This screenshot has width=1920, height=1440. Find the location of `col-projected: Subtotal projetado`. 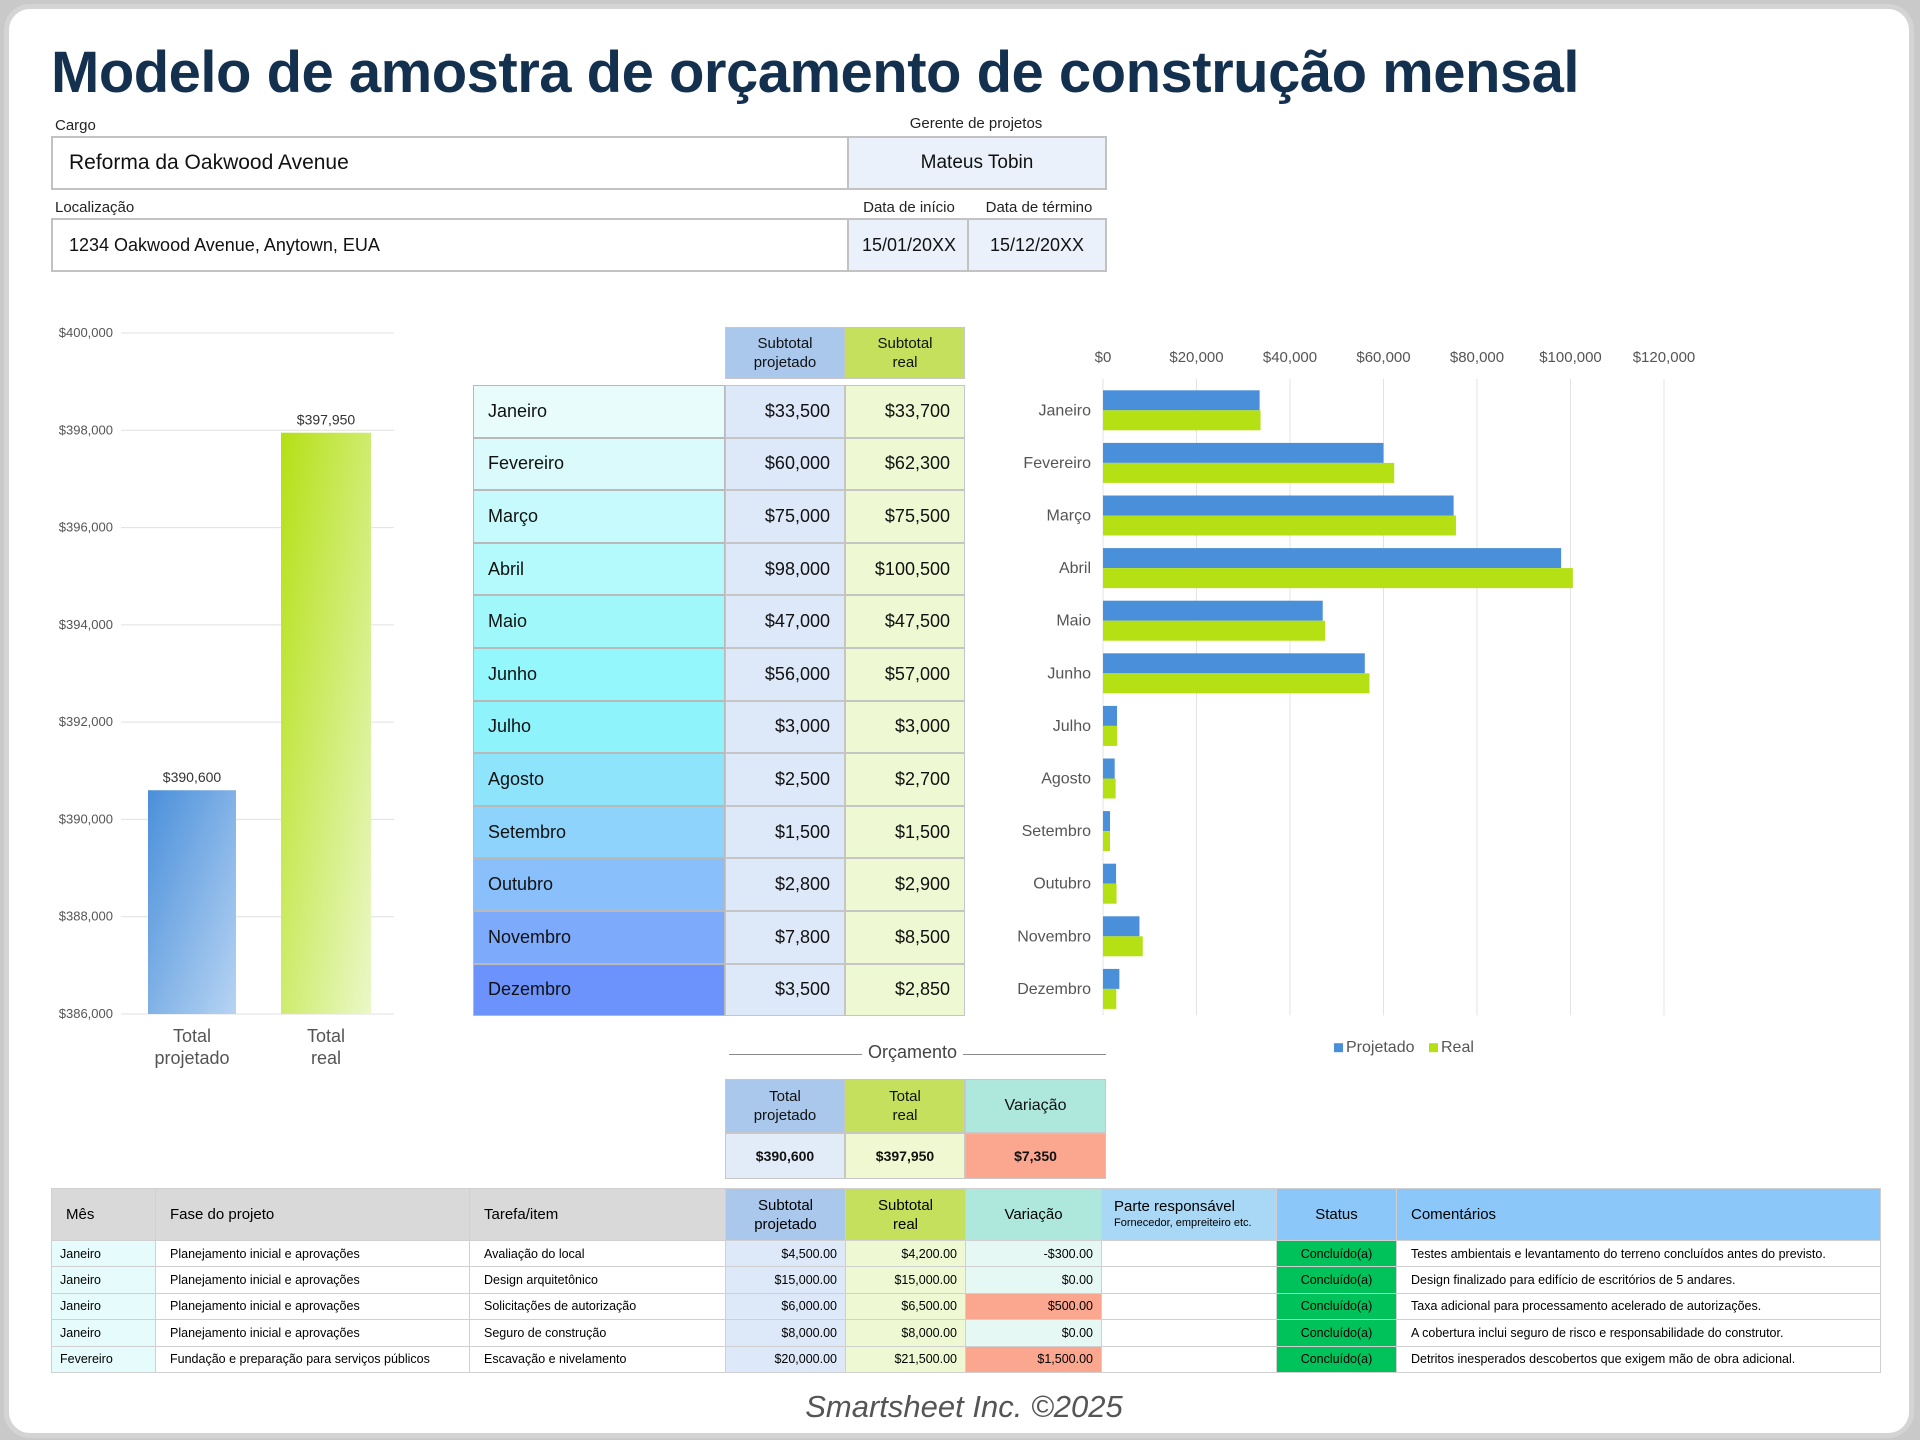

col-projected: Subtotal projetado is located at coordinates (785, 1214).